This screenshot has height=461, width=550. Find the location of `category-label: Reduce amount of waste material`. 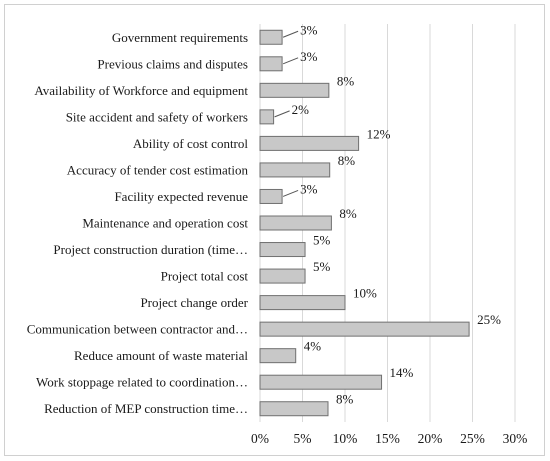

category-label: Reduce amount of waste material is located at coordinates (161, 355).